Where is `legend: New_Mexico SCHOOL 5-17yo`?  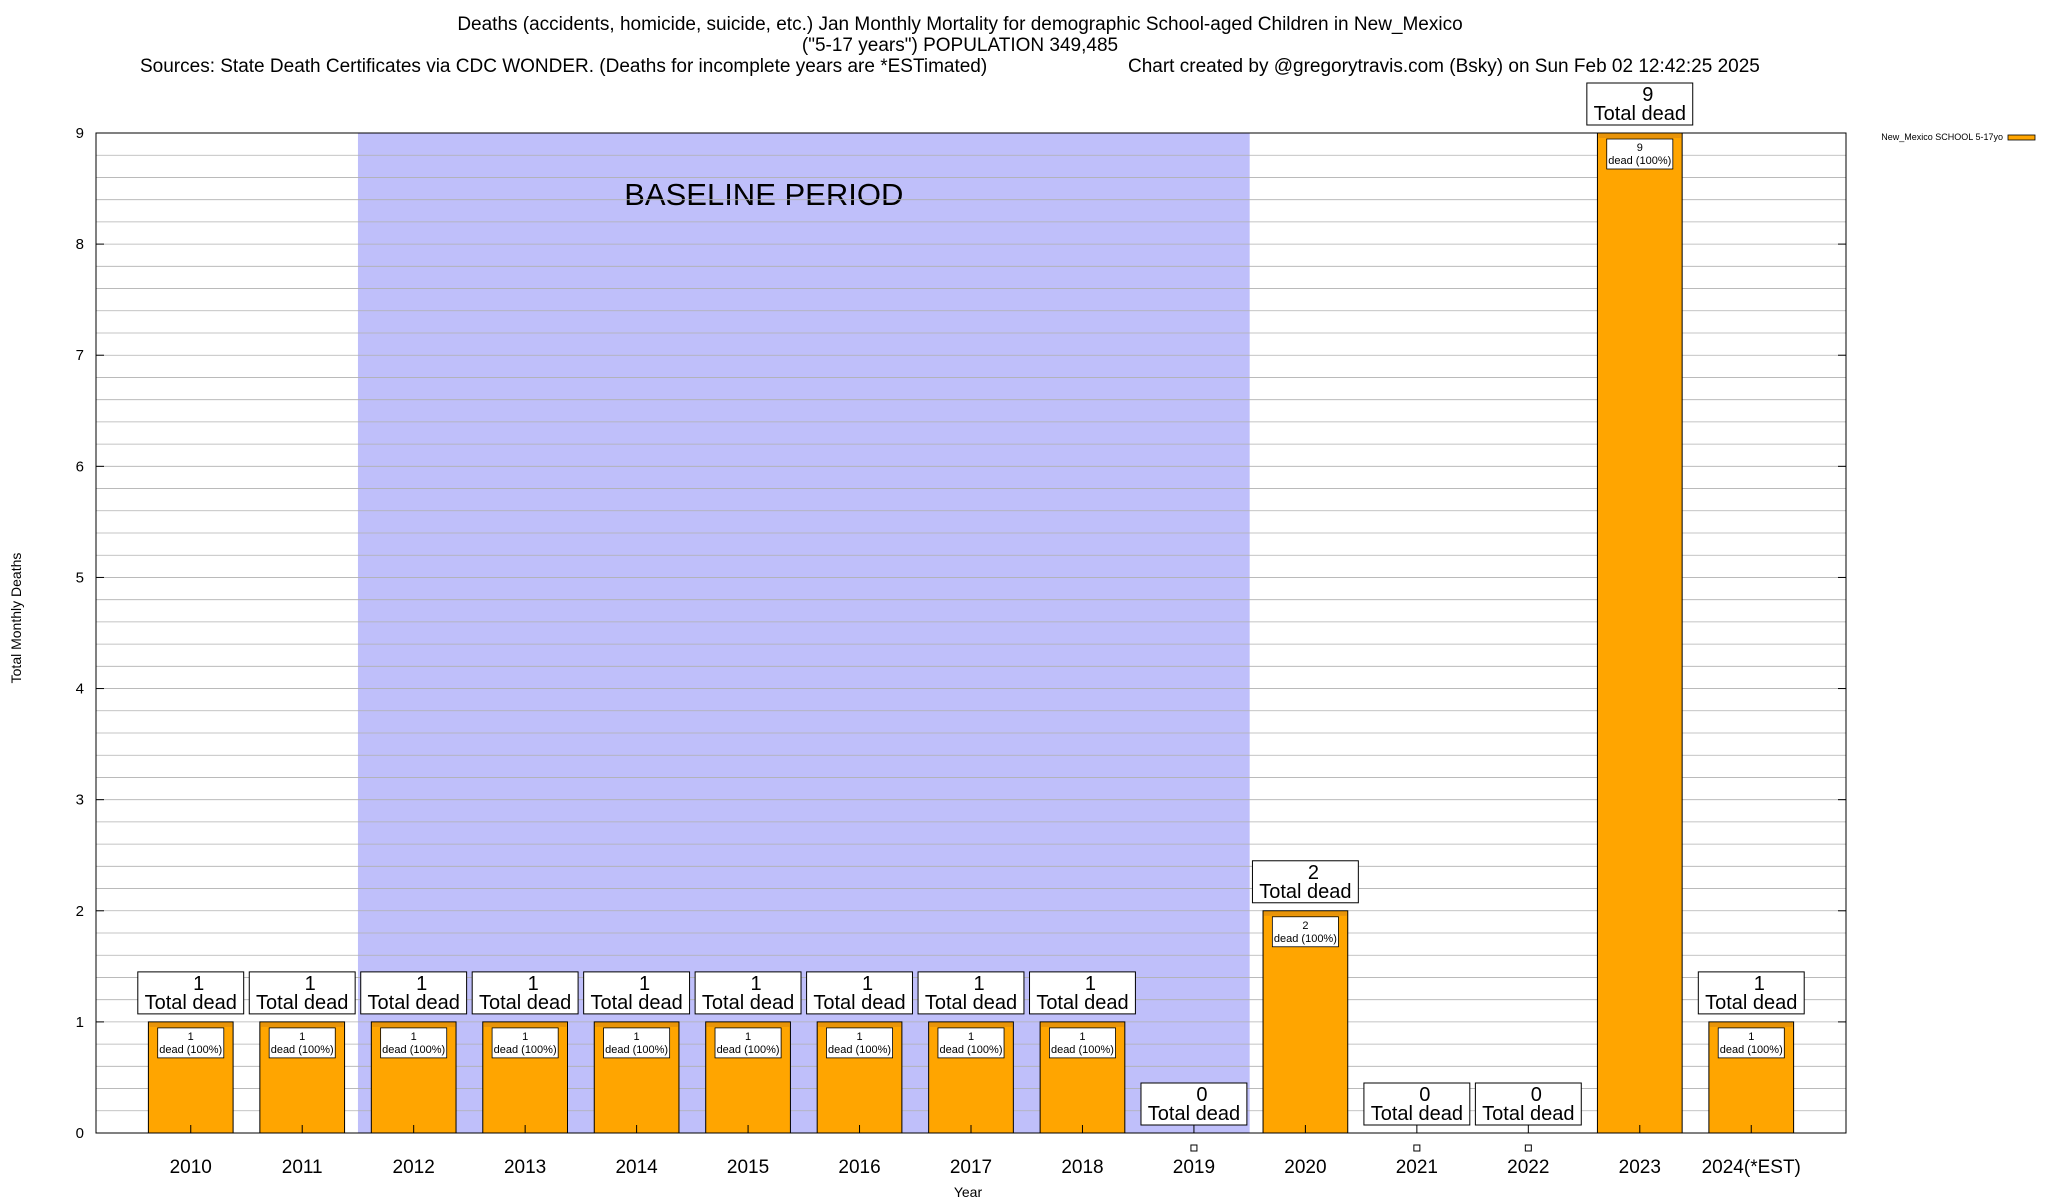 legend: New_Mexico SCHOOL 5-17yo is located at coordinates (1958, 137).